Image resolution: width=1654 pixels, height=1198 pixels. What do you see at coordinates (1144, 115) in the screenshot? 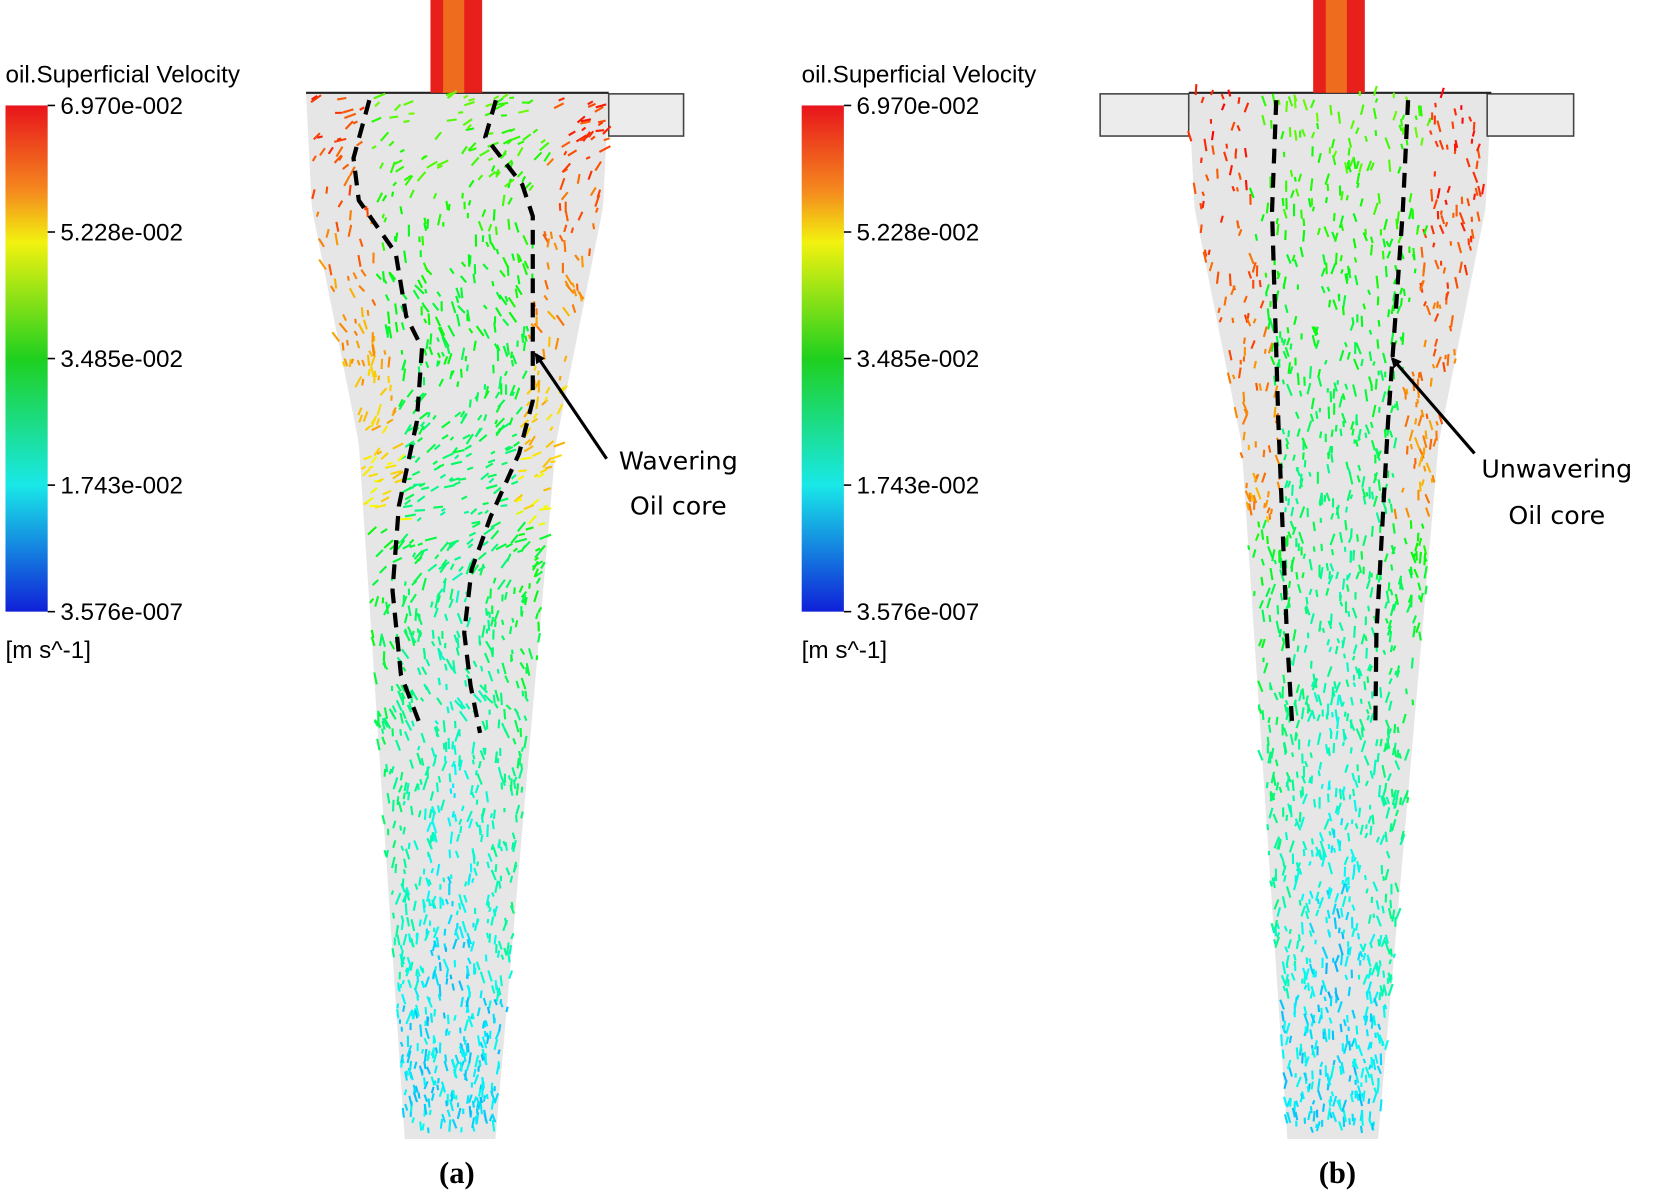
I see `inlet-pipe` at bounding box center [1144, 115].